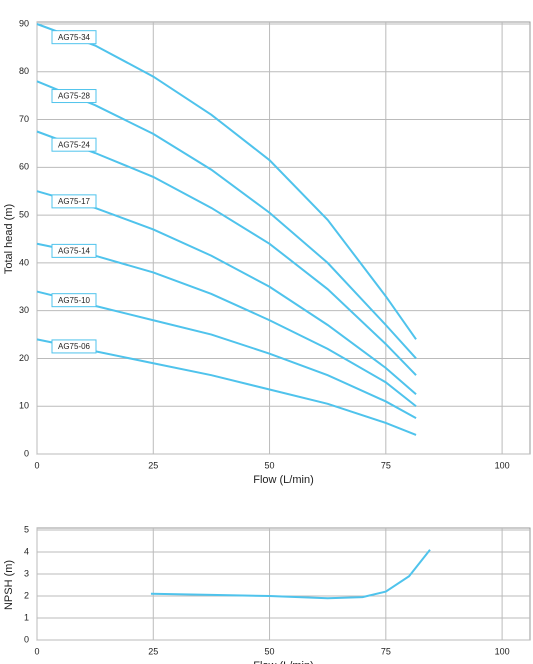  I want to click on y-axis-title: NPSH (m), so click(9, 585).